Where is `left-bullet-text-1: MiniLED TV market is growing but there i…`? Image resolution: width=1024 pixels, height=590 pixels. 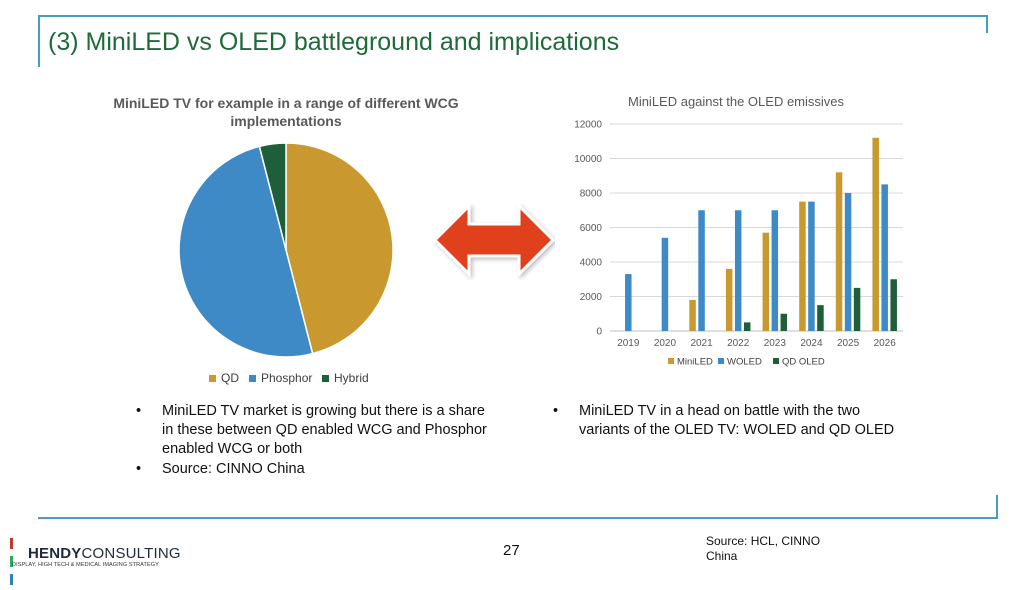
left-bullet-text-1: MiniLED TV market is growing but there i… is located at coordinates (324, 430).